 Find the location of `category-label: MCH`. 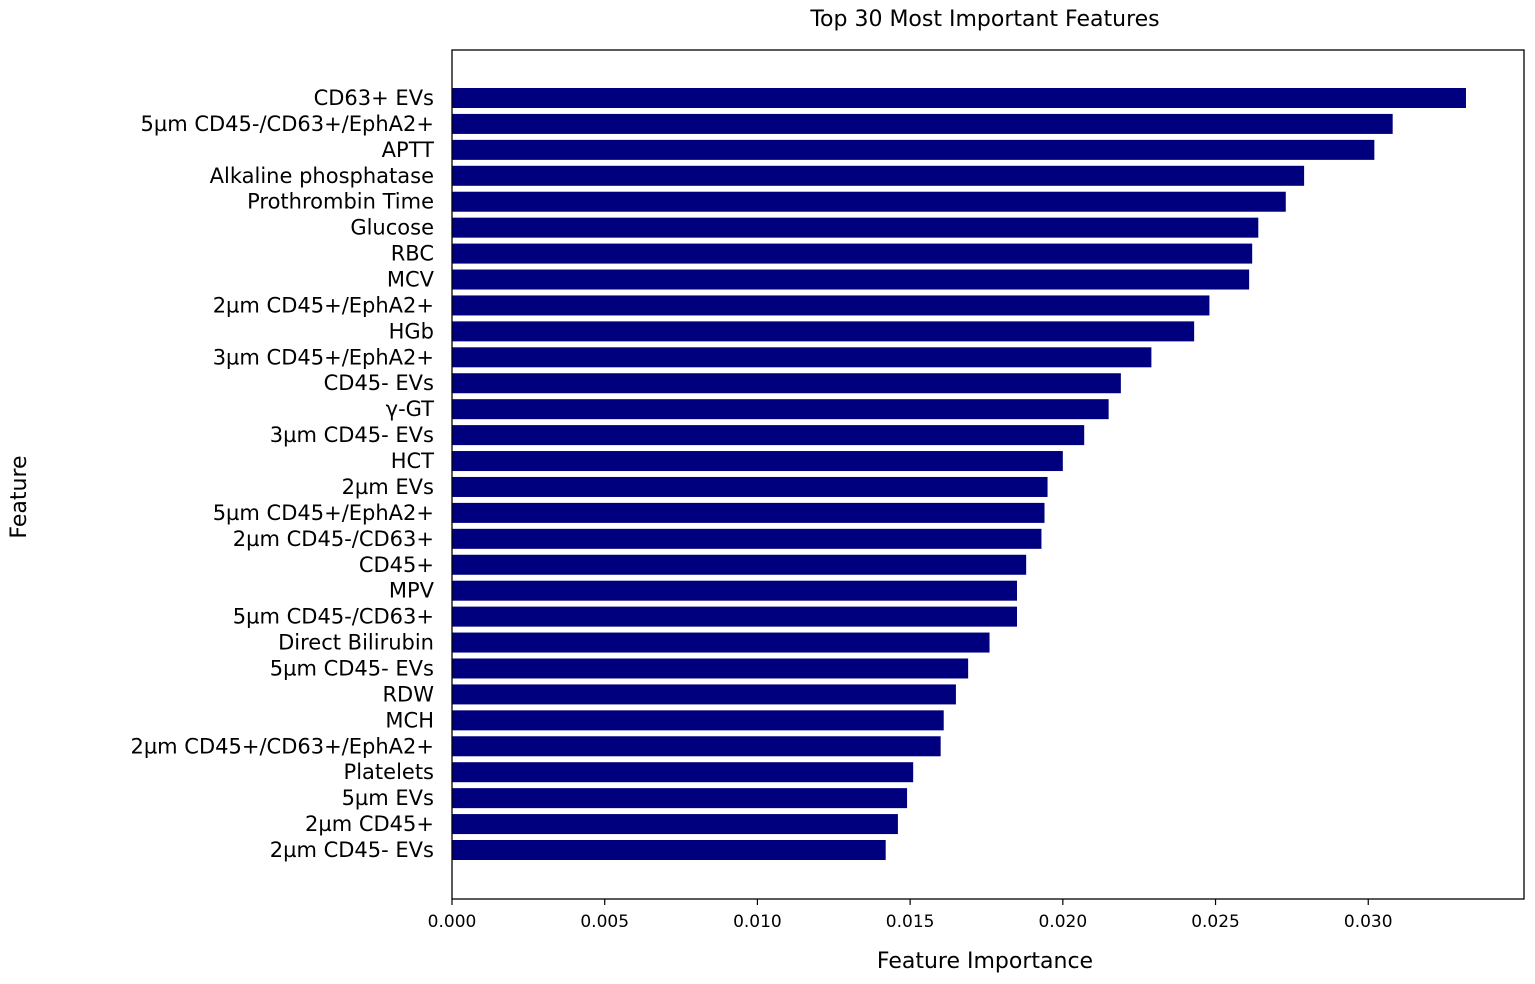

category-label: MCH is located at coordinates (409, 720).